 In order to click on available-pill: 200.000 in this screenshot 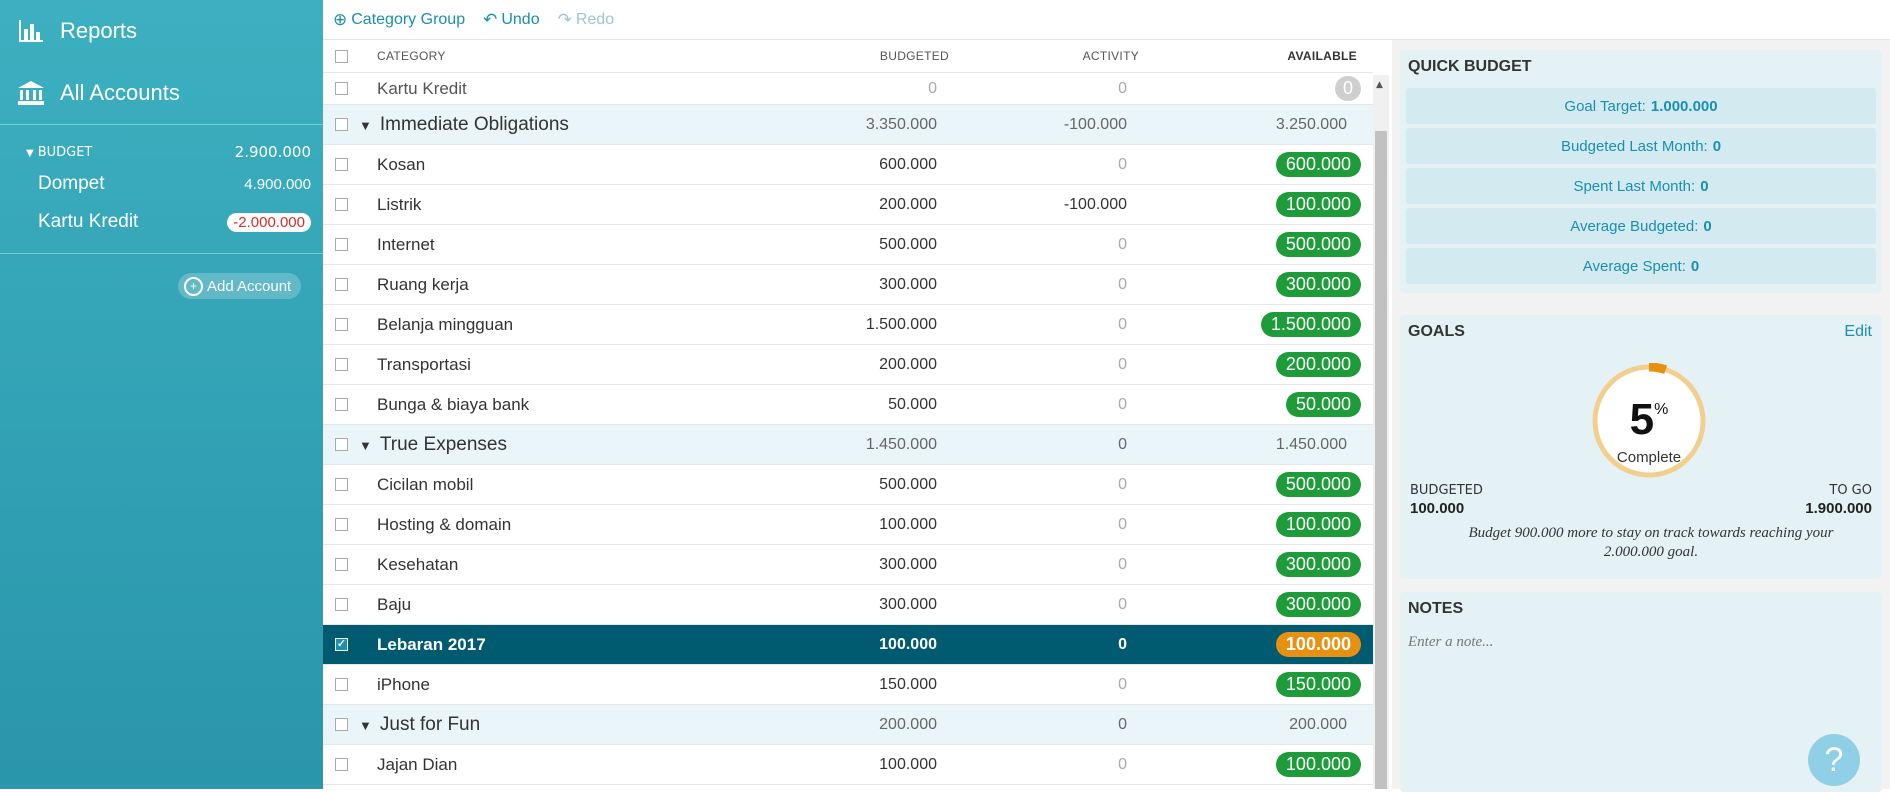, I will do `click(1318, 364)`.